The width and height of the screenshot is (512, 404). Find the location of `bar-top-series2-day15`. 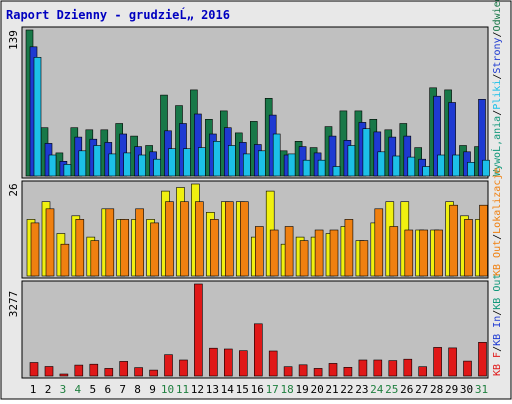

bar-top-series2-day15 is located at coordinates (247, 165).